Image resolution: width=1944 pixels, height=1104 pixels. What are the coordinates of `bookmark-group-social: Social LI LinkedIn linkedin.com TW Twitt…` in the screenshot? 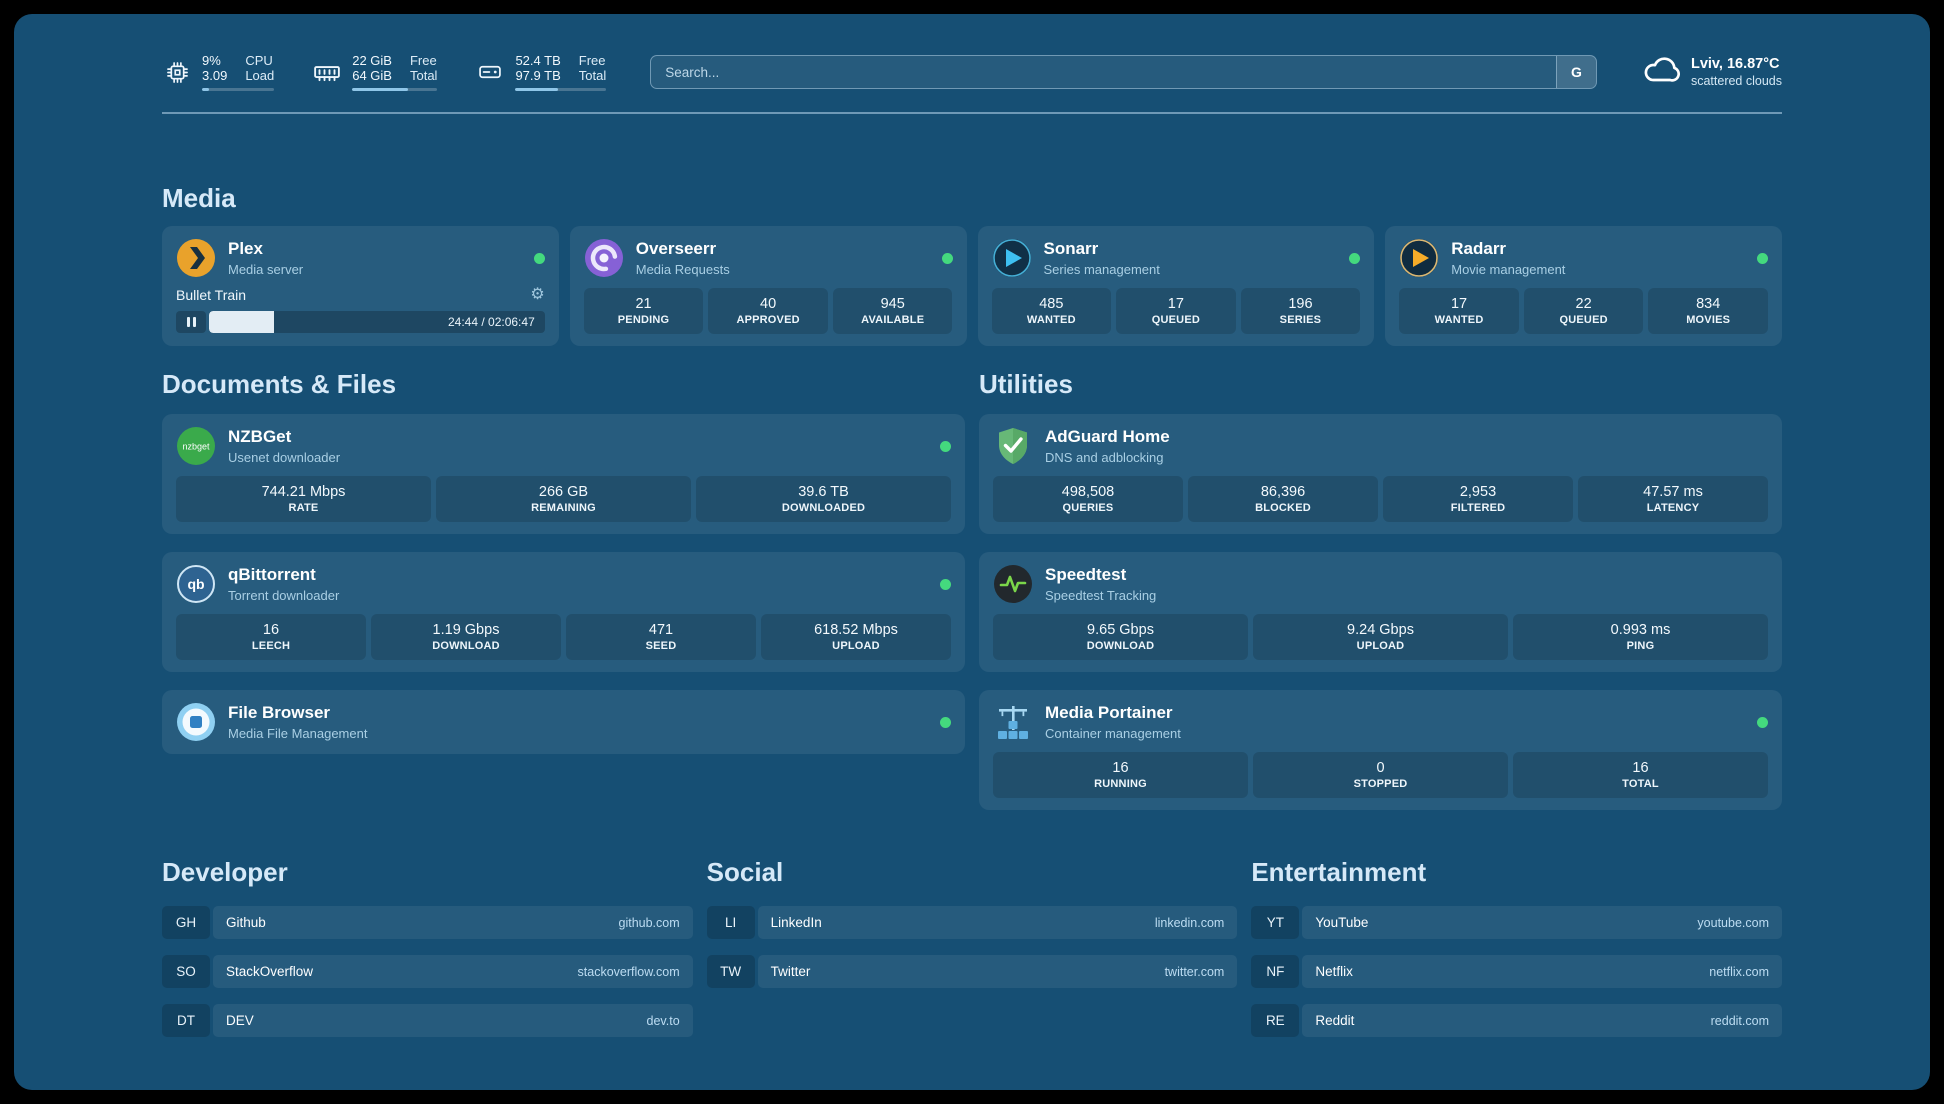 It's located at (972, 954).